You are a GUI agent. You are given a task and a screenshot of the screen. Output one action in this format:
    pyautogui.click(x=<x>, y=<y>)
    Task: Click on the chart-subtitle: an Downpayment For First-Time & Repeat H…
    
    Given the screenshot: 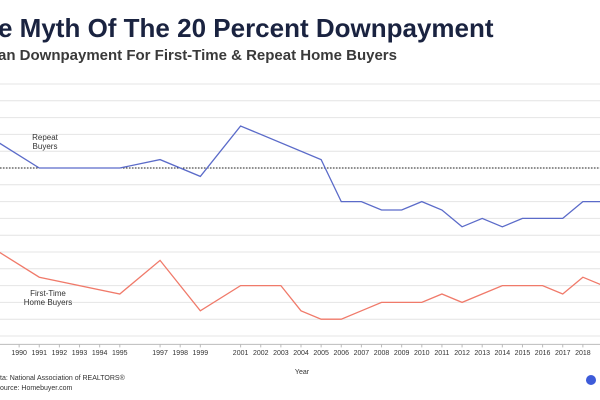 What is the action you would take?
    pyautogui.click(x=198, y=55)
    